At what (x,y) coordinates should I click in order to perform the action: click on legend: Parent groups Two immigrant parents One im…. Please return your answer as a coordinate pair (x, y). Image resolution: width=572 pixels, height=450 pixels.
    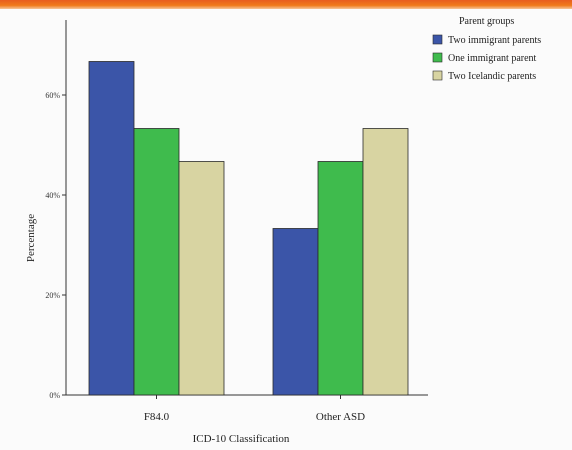
    Looking at the image, I should click on (486, 49).